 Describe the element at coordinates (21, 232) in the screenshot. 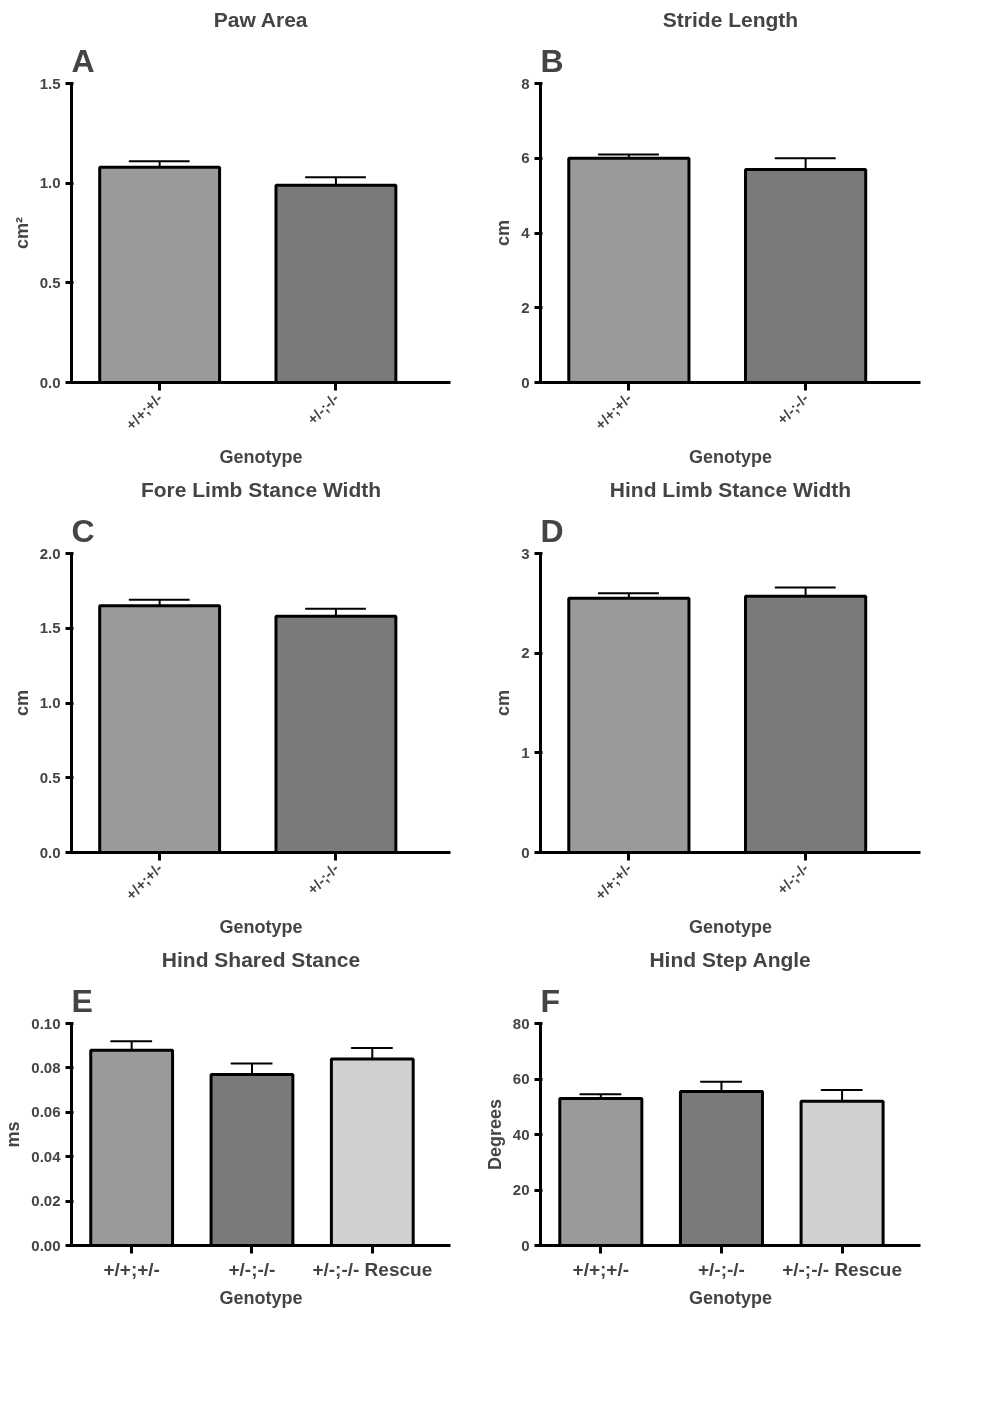

I see `y-axis-title: cm²` at that location.